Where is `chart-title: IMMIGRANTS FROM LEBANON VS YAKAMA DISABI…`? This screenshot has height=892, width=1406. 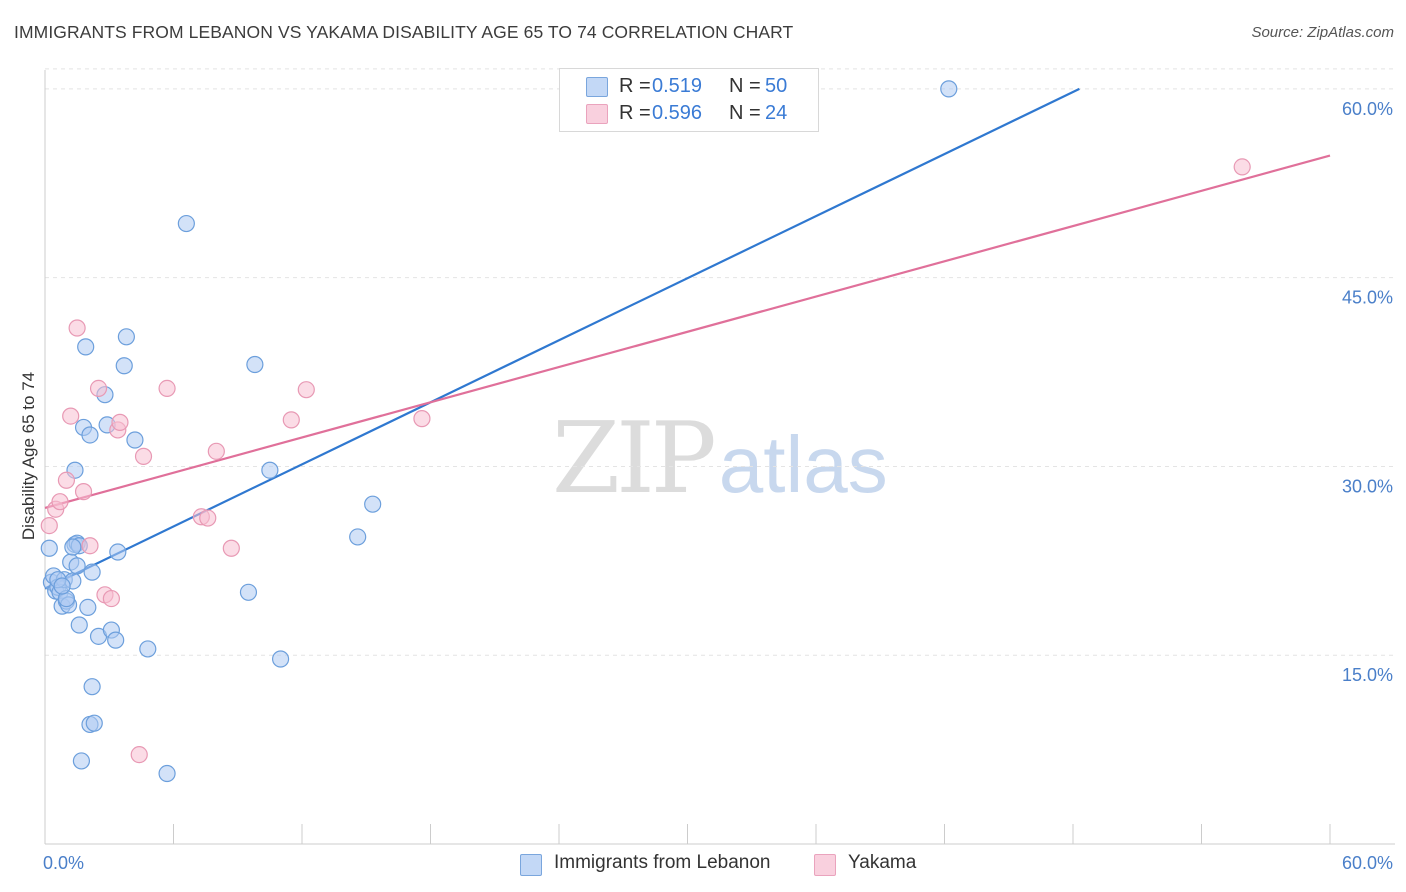
chart-title: IMMIGRANTS FROM LEBANON VS YAKAMA DISABI… is located at coordinates (404, 32).